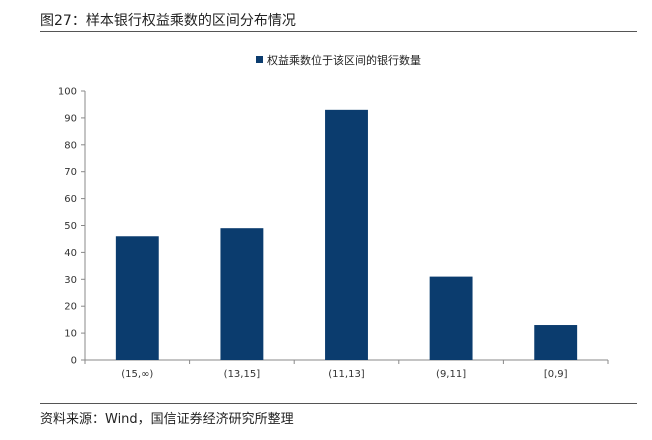  I want to click on x-tick-label: (11,13], so click(346, 374).